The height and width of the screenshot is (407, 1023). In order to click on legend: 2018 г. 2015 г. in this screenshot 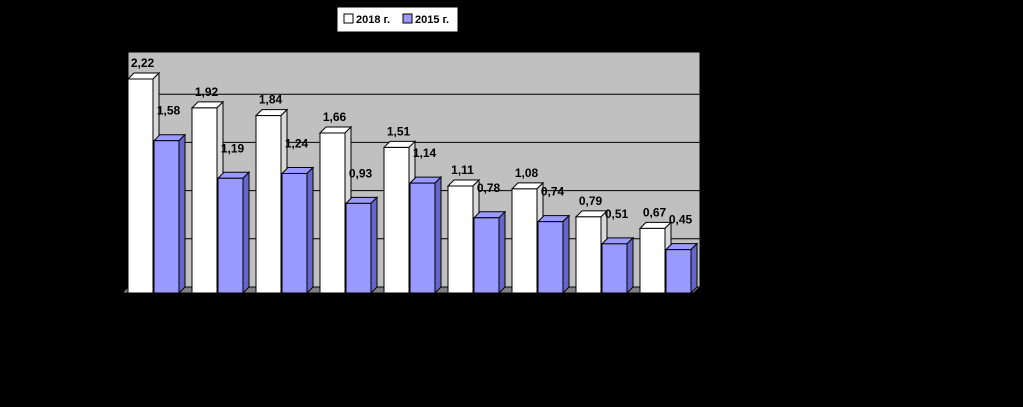, I will do `click(397, 19)`.